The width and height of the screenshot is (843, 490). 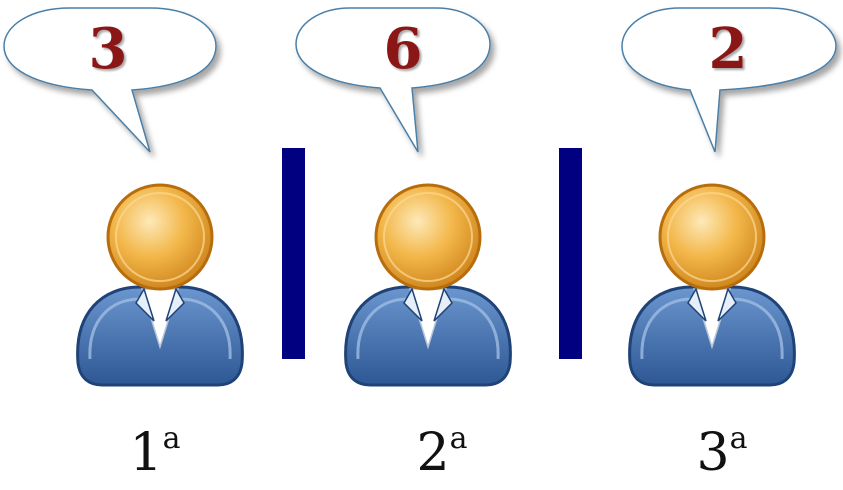 I want to click on person-label-2: 2a, so click(x=442, y=452).